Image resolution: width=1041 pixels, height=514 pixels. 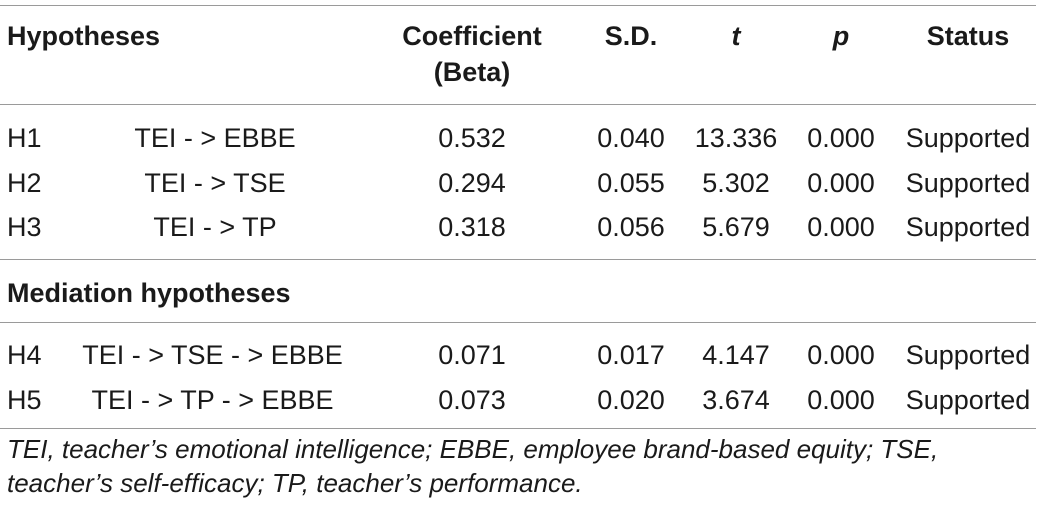 What do you see at coordinates (24, 138) in the screenshot?
I see `row-id: H1` at bounding box center [24, 138].